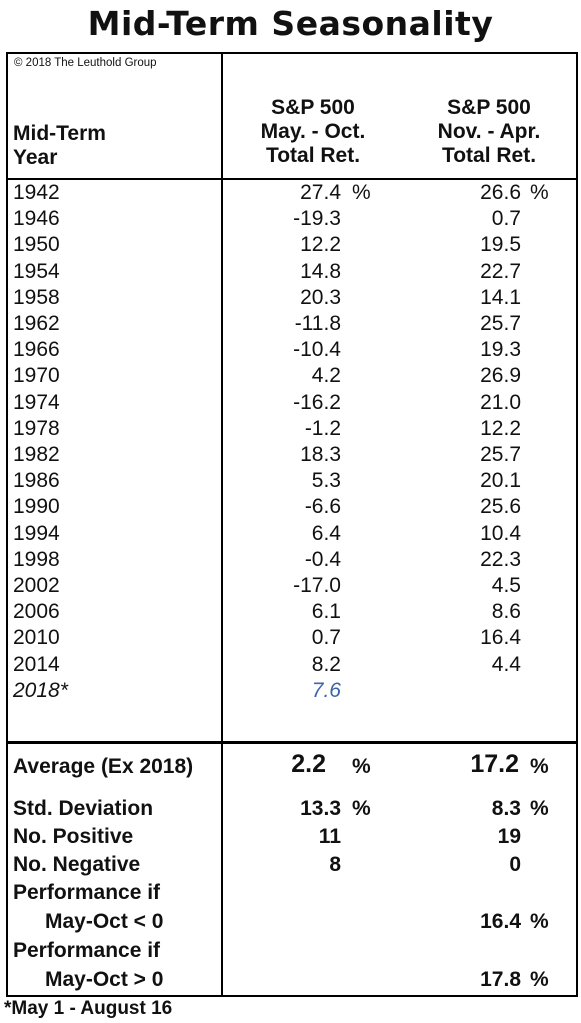 This screenshot has width=581, height=1023. I want to click on nov-apr-cell: 22.7, so click(500, 271).